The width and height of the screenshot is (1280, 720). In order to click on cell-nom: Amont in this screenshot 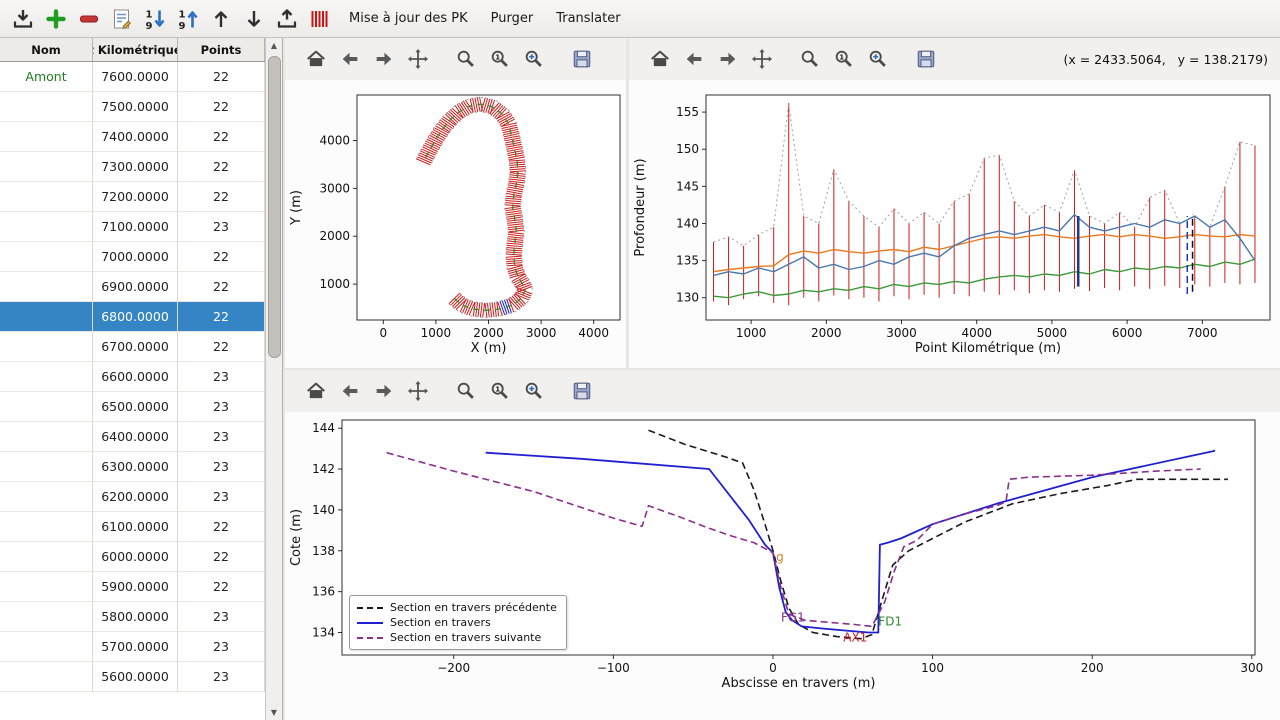, I will do `click(46, 77)`.